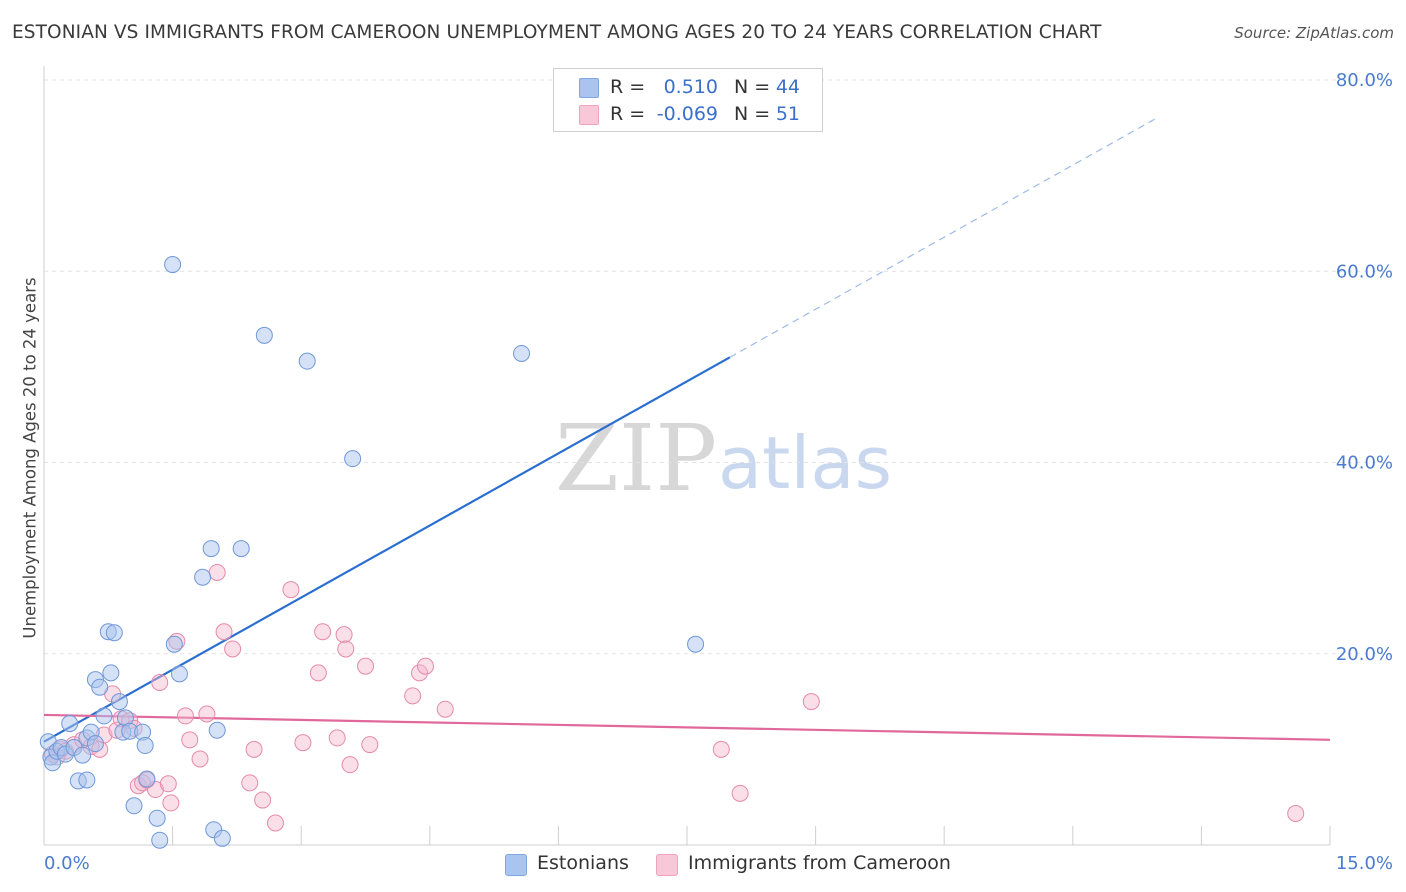 This screenshot has width=1406, height=892. Describe the element at coordinates (787, 87) in the screenshot. I see `legend-n-value: 44` at that location.